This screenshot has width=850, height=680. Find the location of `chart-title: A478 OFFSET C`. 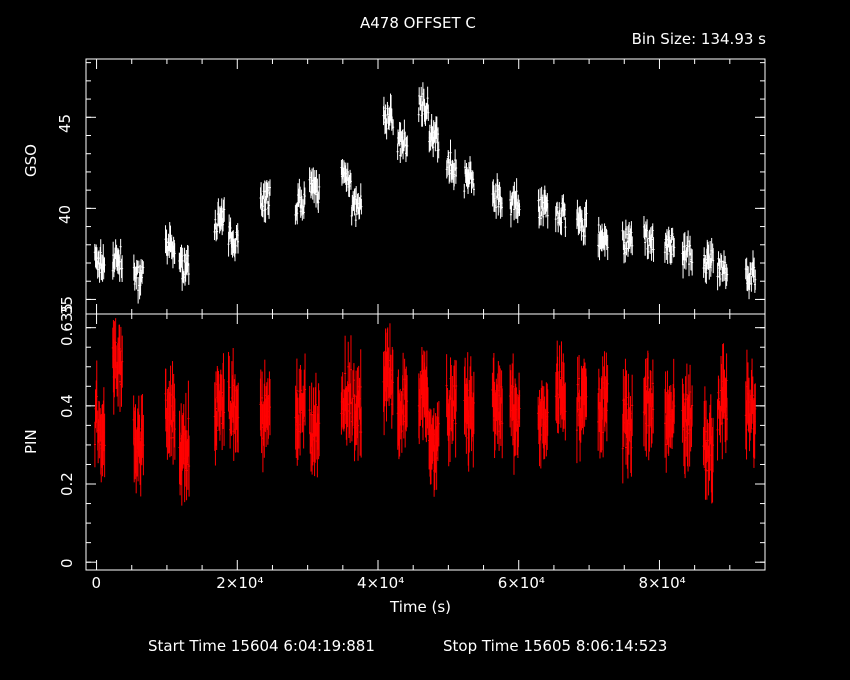

chart-title: A478 OFFSET C is located at coordinates (418, 23).